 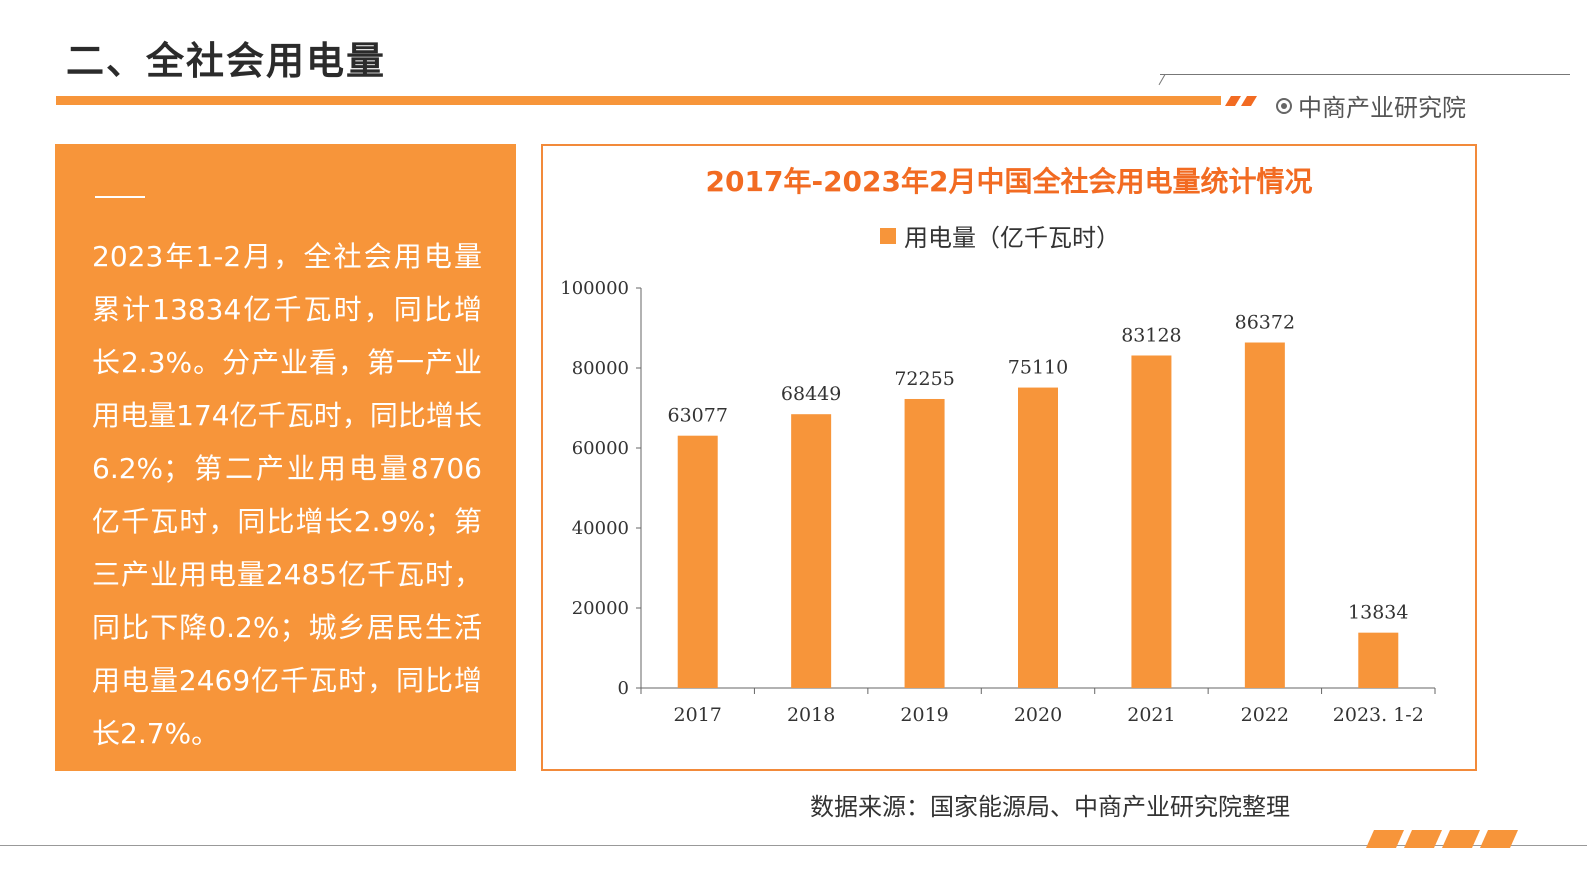 What do you see at coordinates (811, 715) in the screenshot?
I see `x-tick-label: 2018` at bounding box center [811, 715].